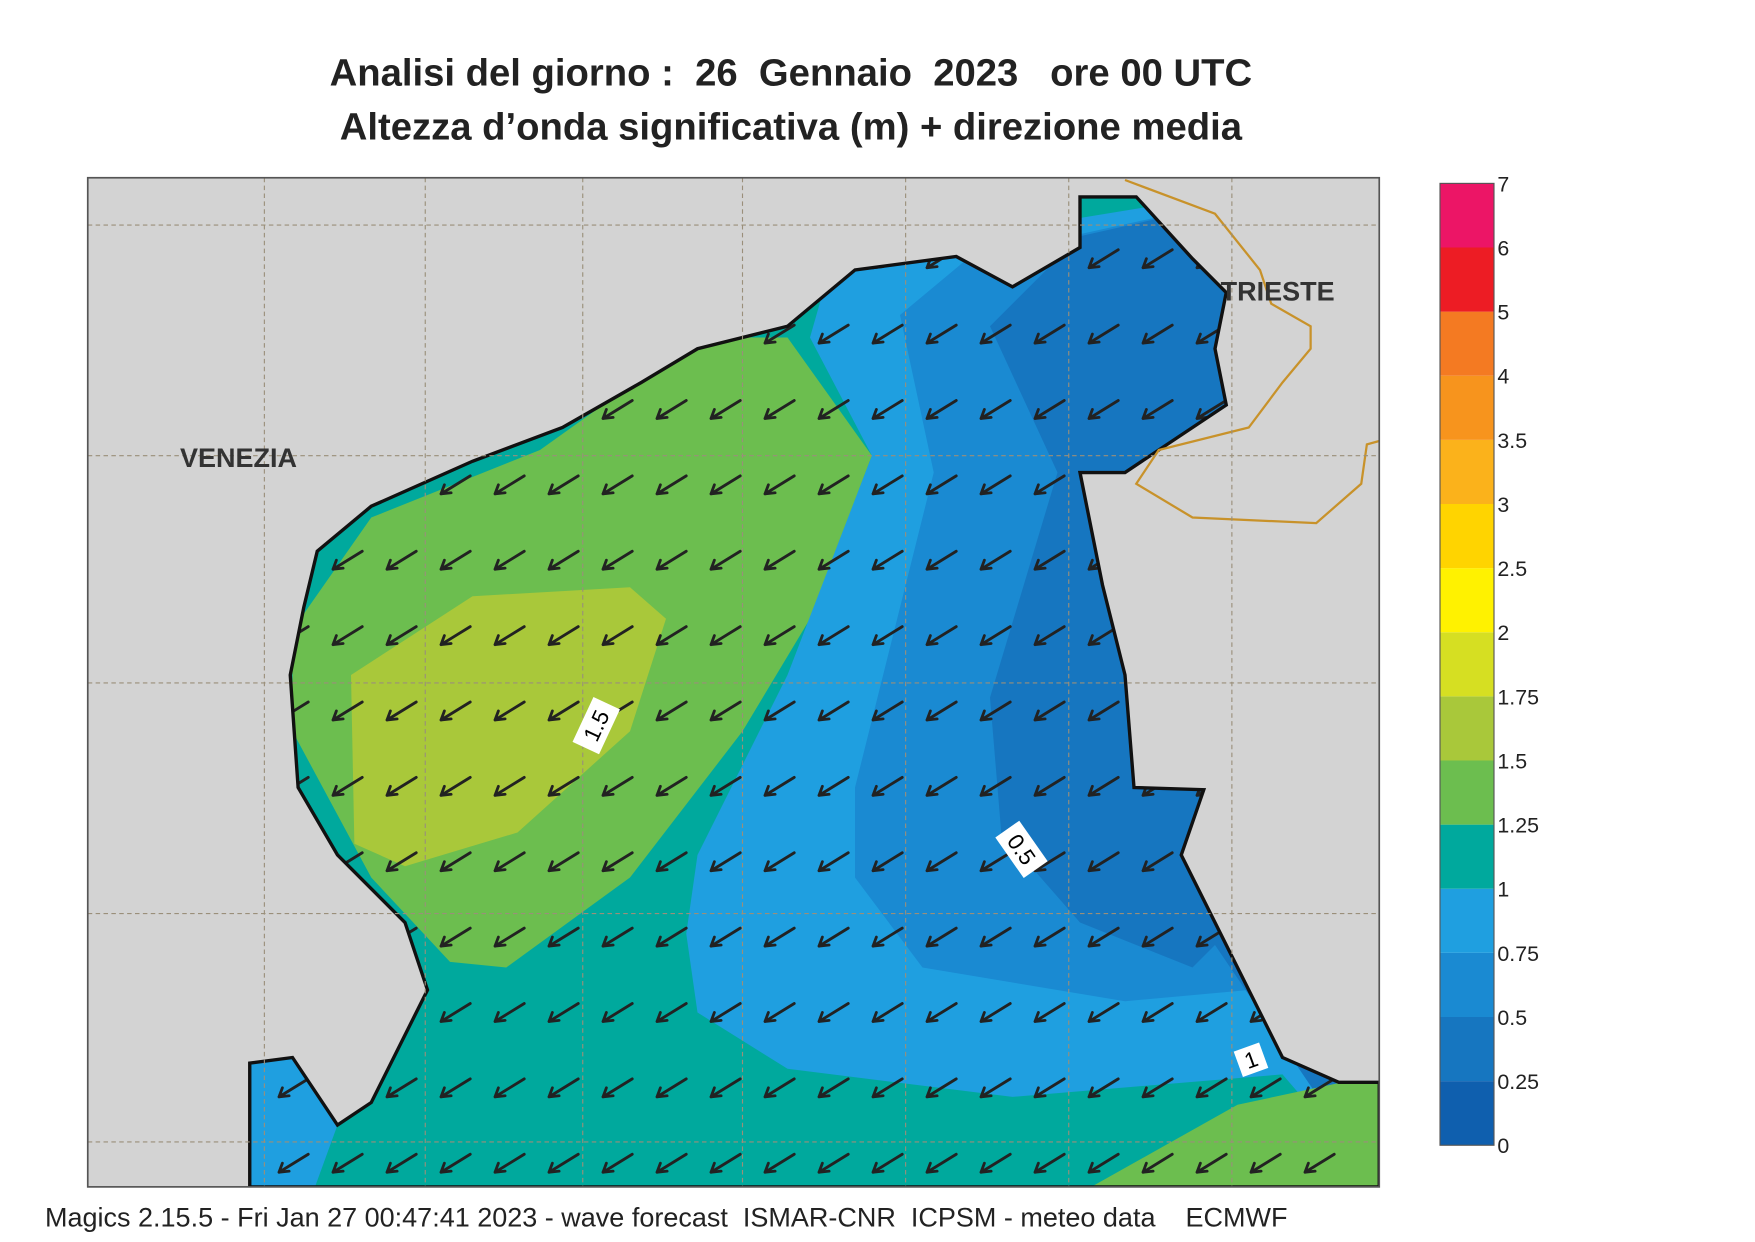 The height and width of the screenshot is (1242, 1755). What do you see at coordinates (1503, 377) in the screenshot?
I see `colorbar-label: 4` at bounding box center [1503, 377].